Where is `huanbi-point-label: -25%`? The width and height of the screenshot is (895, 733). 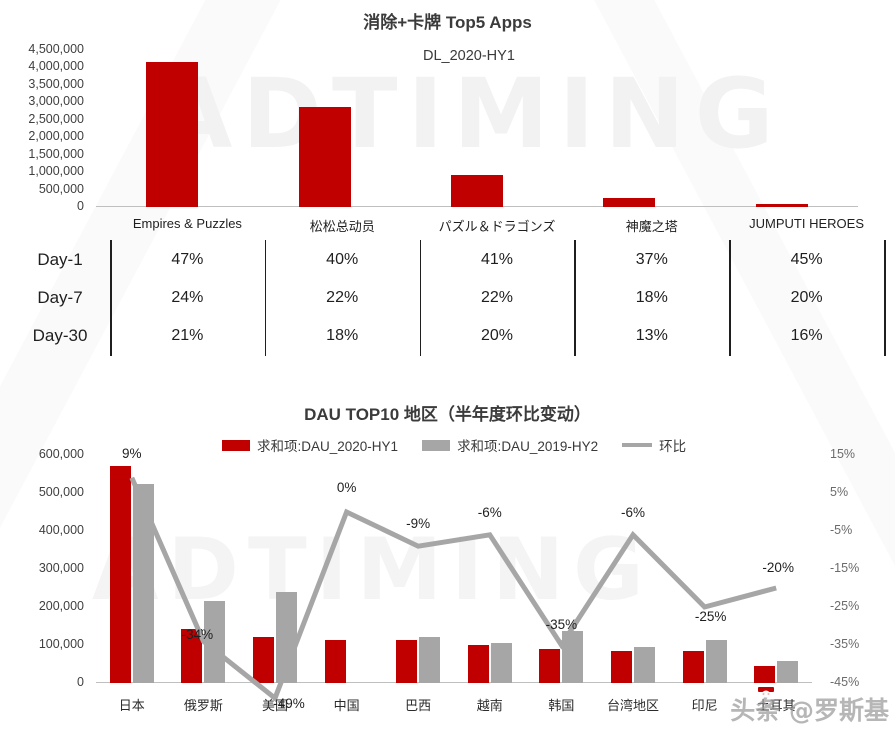 huanbi-point-label: -25% is located at coordinates (710, 616).